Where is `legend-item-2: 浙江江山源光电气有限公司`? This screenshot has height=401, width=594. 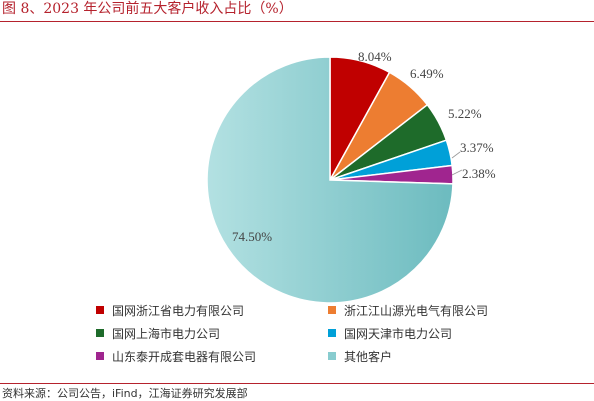
legend-item-2: 浙江江山源光电气有限公司 is located at coordinates (408, 310).